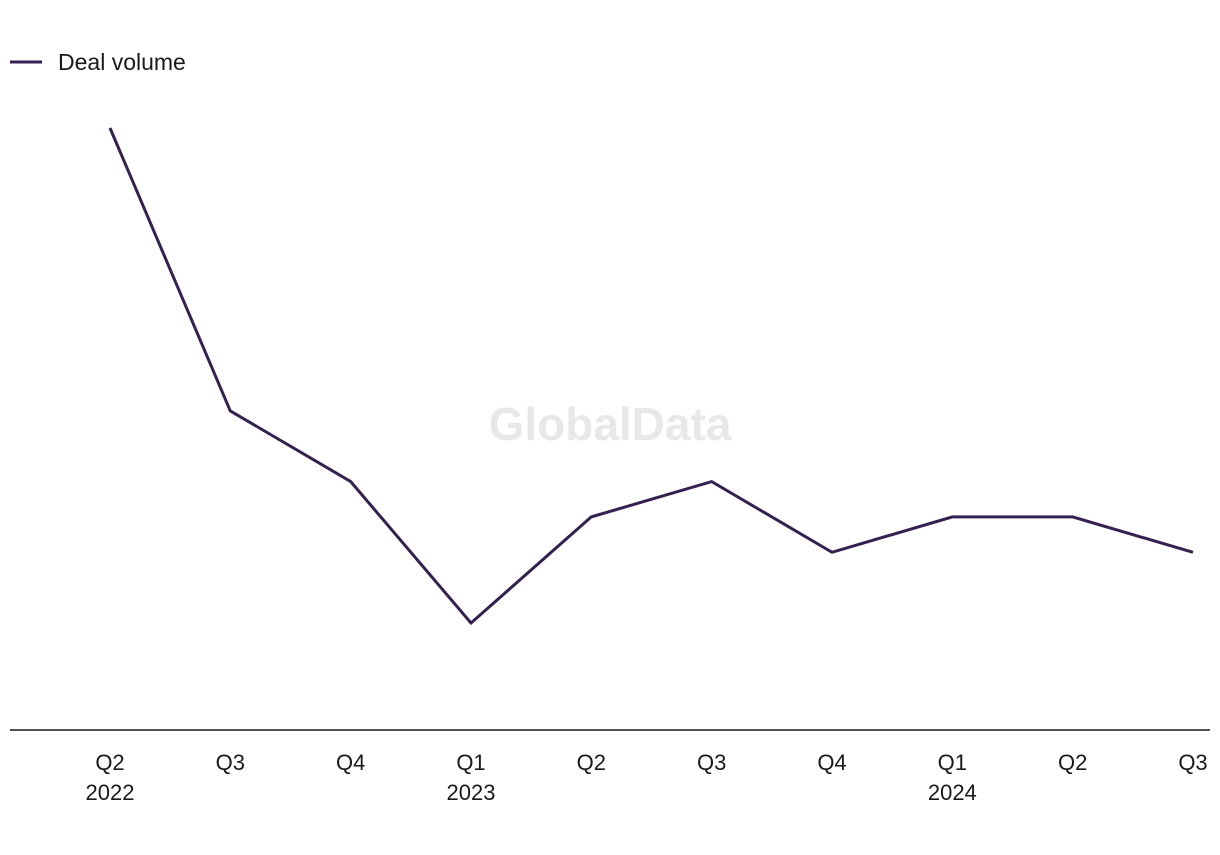  Describe the element at coordinates (471, 792) in the screenshot. I see `x-tick-year-label: 2023` at that location.